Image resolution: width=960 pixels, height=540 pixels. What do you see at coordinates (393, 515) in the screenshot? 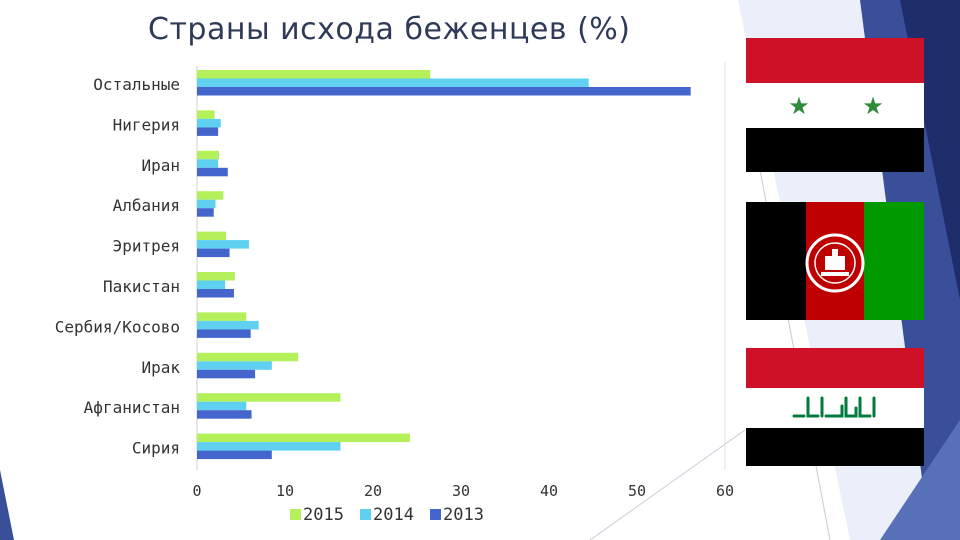
I see `legend-label: 2014` at bounding box center [393, 515].